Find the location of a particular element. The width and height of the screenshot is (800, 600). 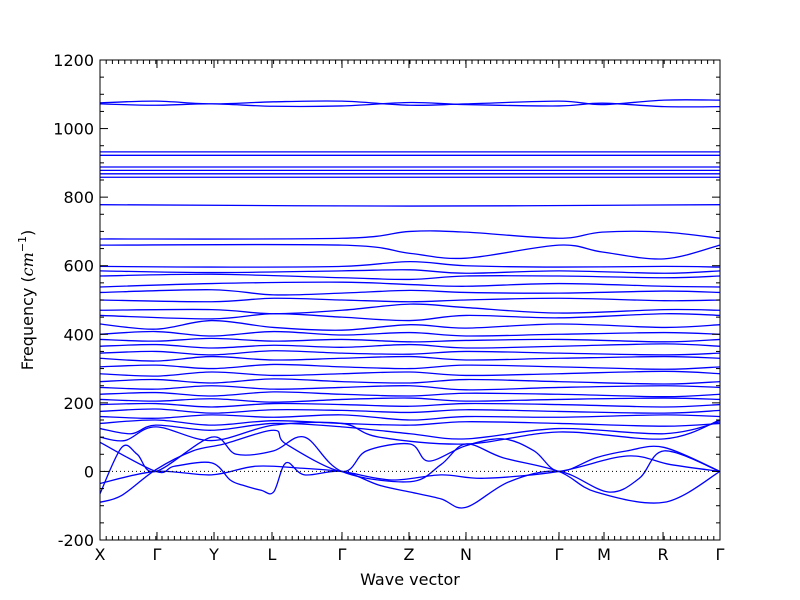

x-tick-label: M is located at coordinates (604, 554).